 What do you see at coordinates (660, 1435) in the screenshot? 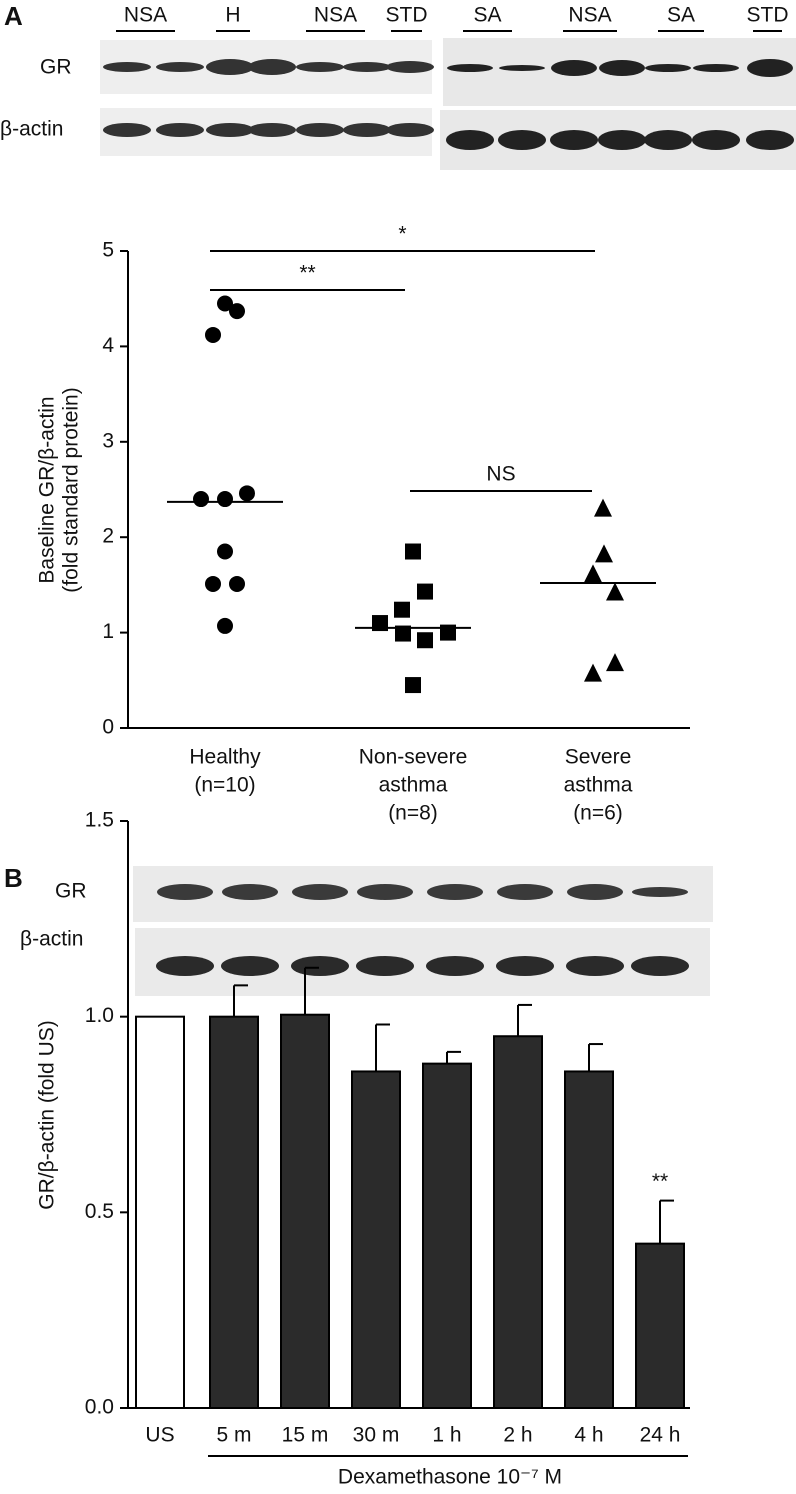
I see `x-tick-label: 24 h` at bounding box center [660, 1435].